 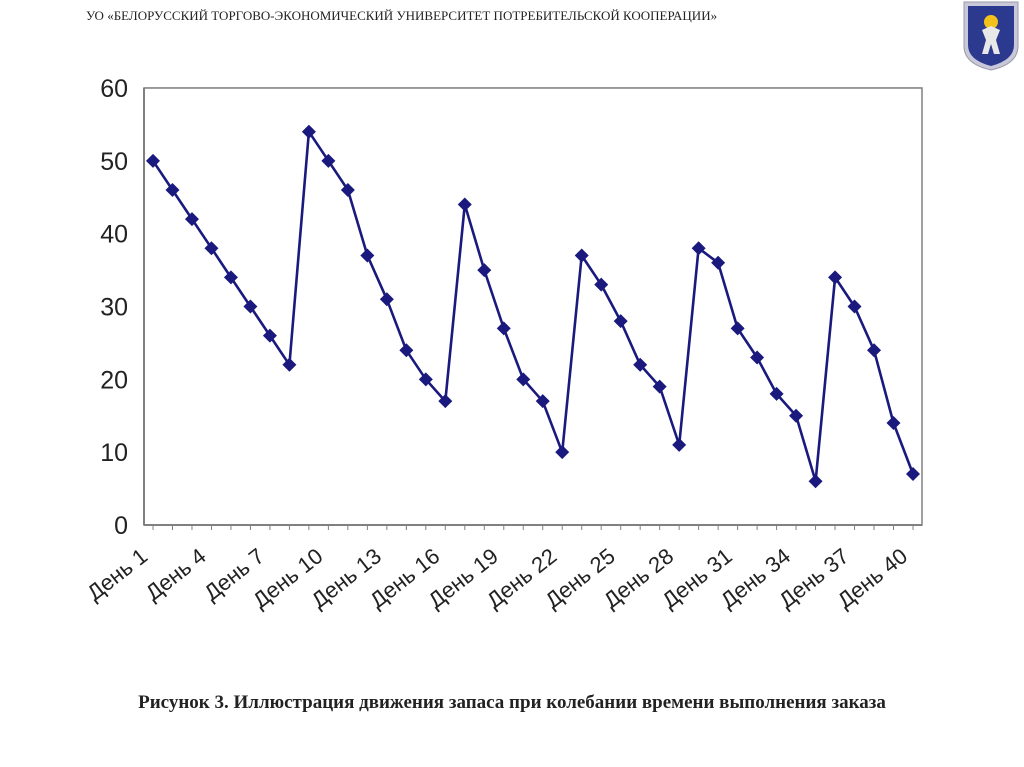 What do you see at coordinates (117, 574) in the screenshot?
I see `x-tick-label: День 1` at bounding box center [117, 574].